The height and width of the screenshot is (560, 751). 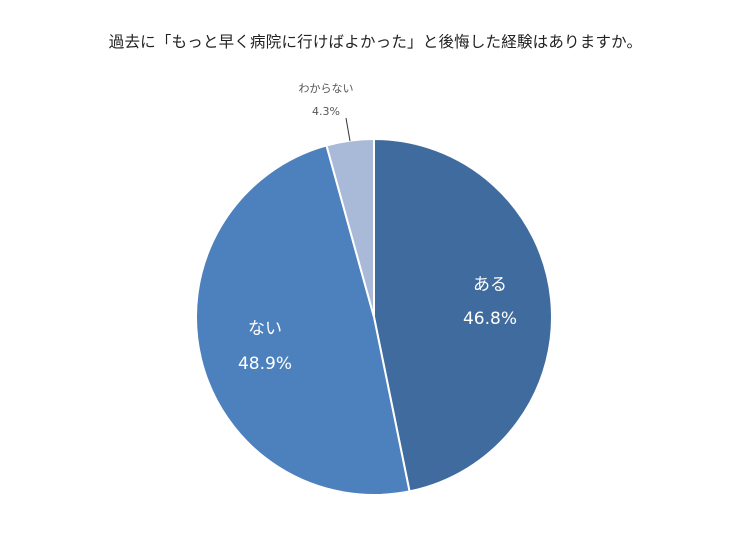 What do you see at coordinates (490, 319) in the screenshot?
I see `slice-value-label-0: 46.8%` at bounding box center [490, 319].